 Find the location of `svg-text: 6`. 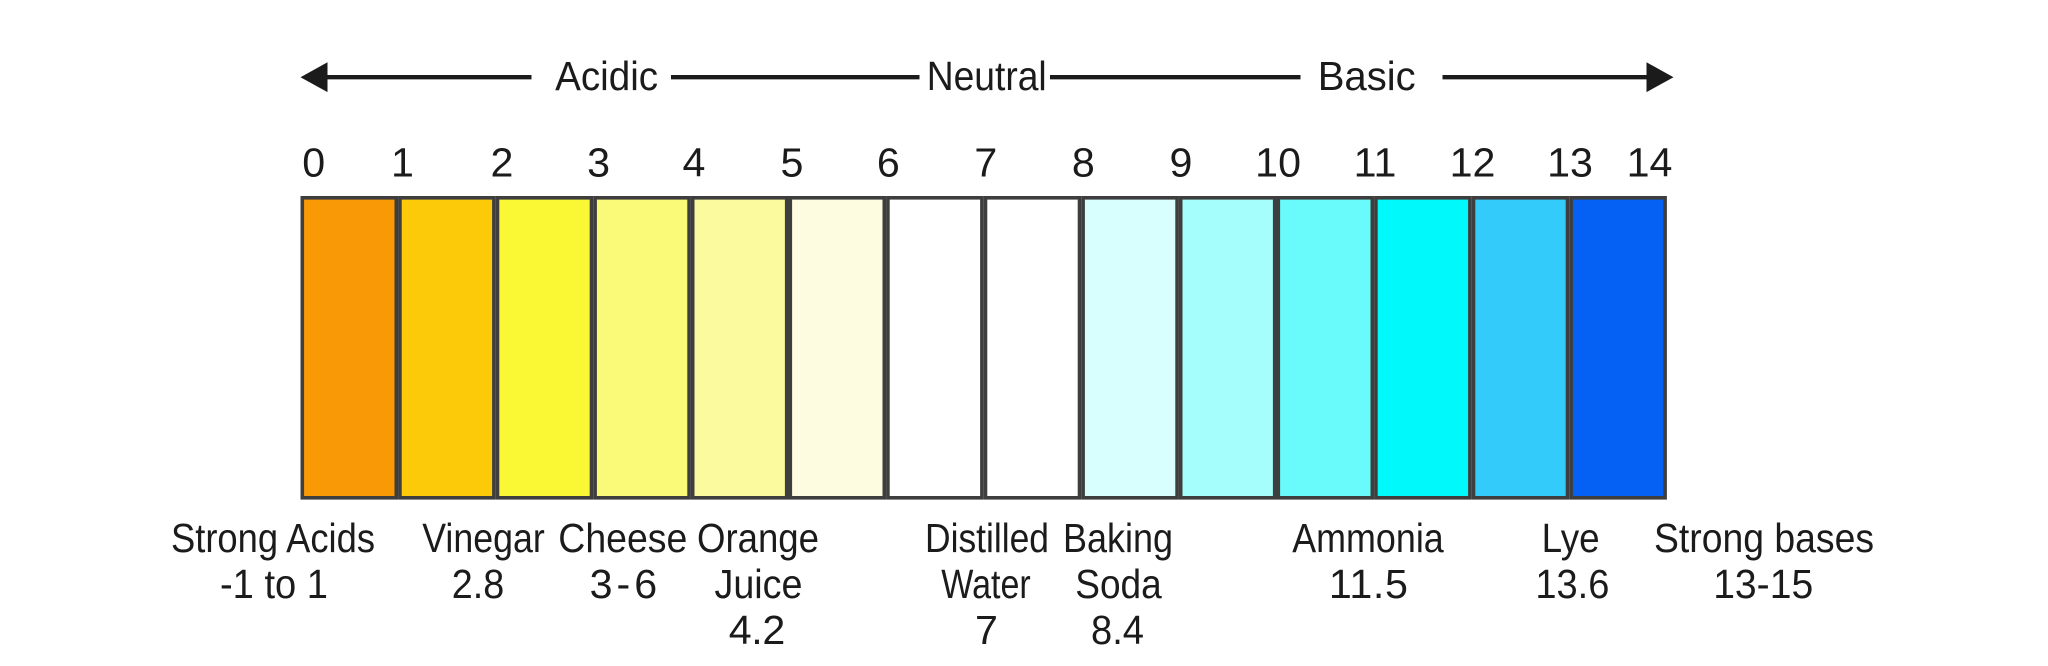

svg-text: 6 is located at coordinates (888, 163).